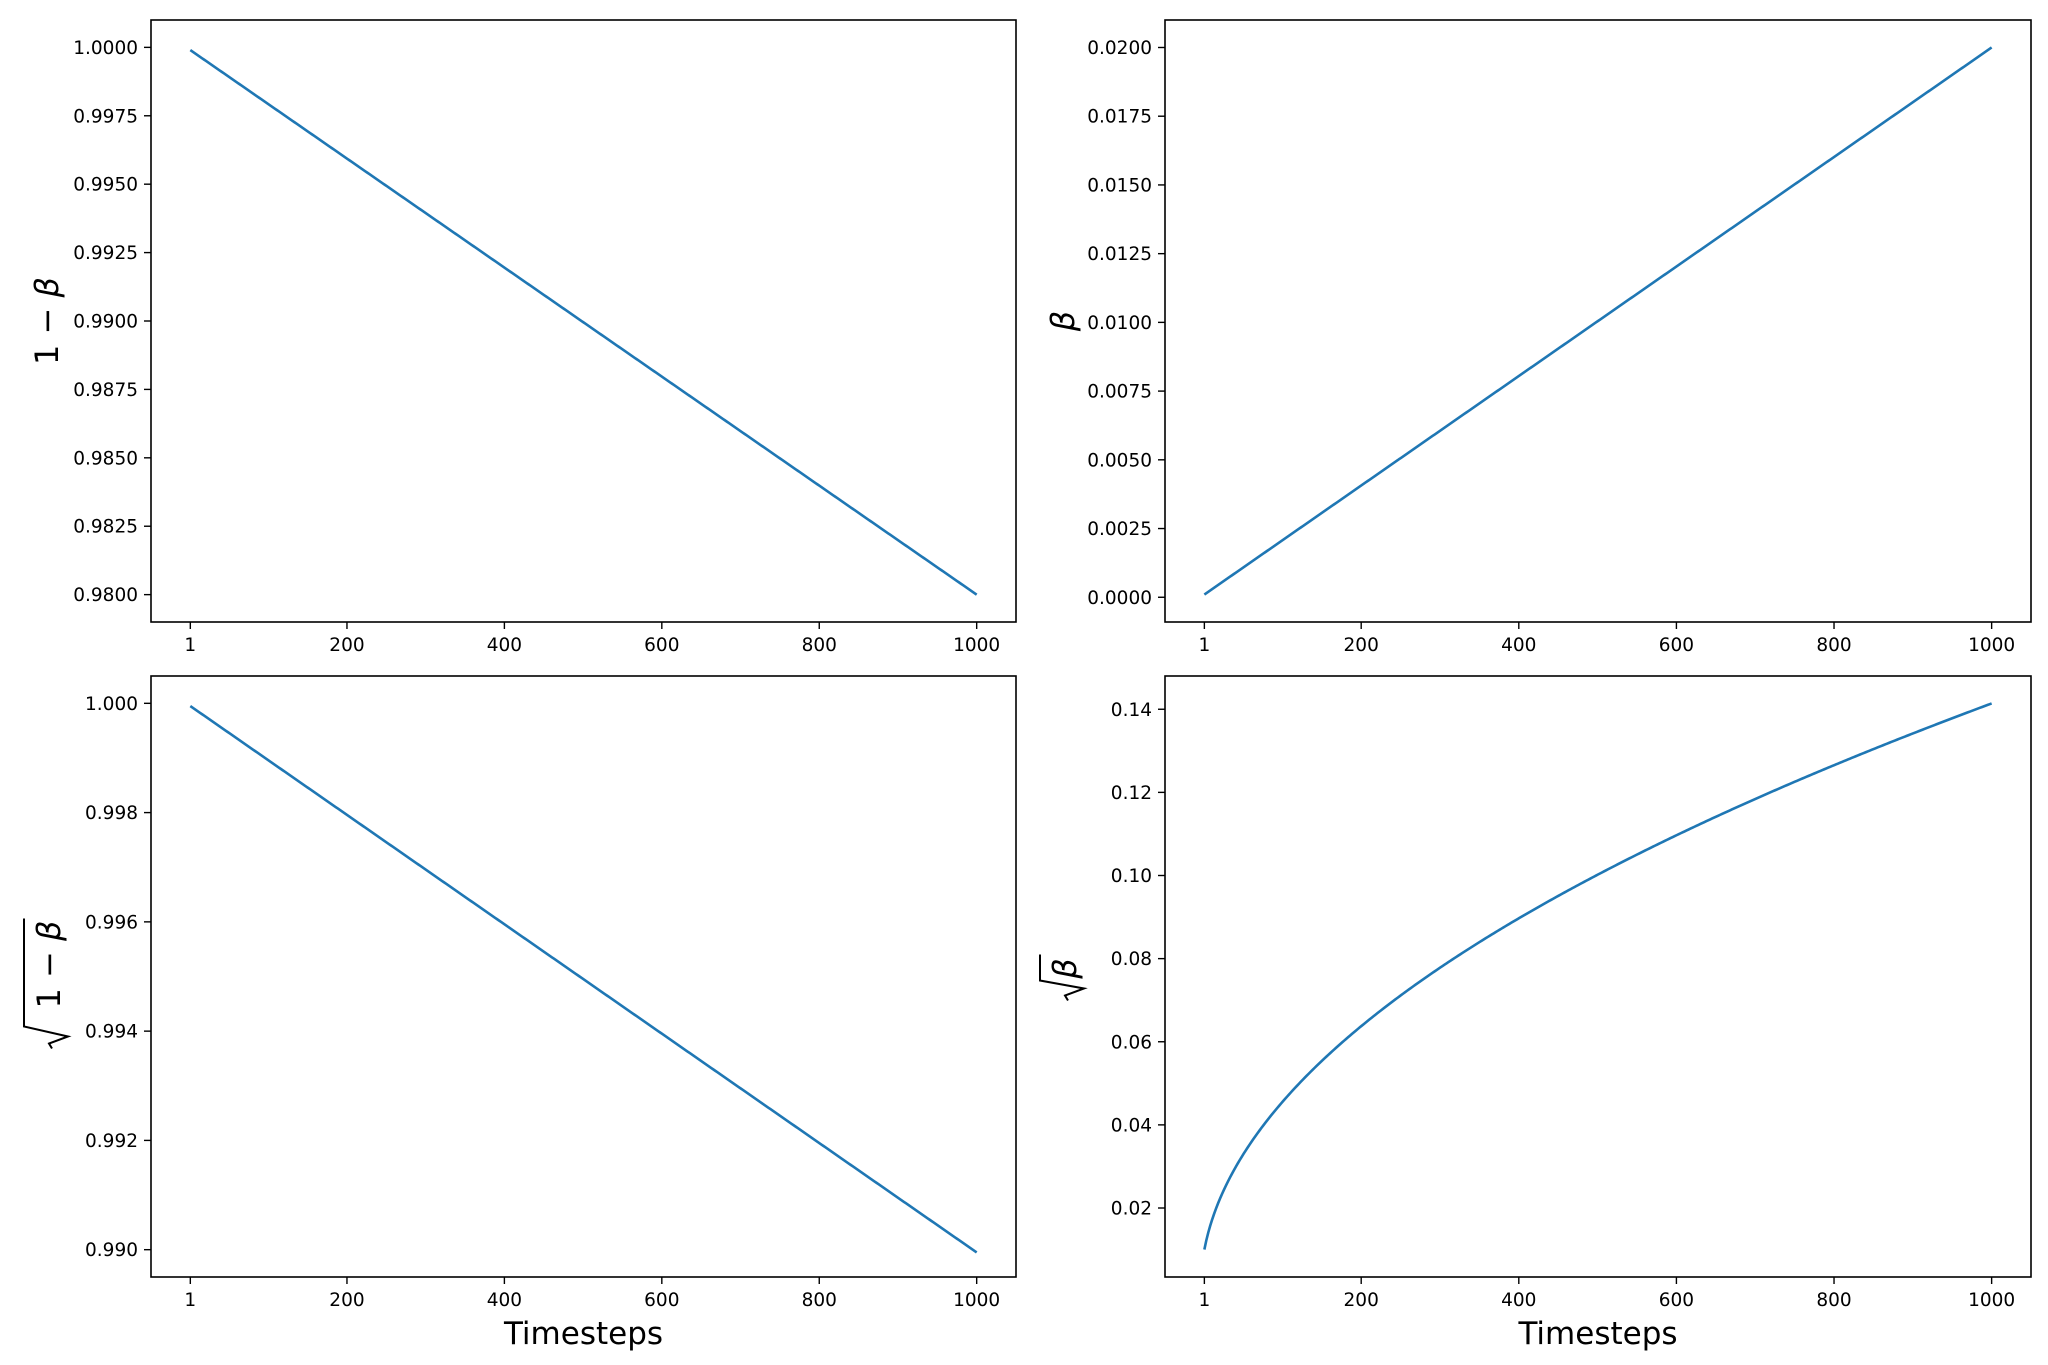 This screenshot has height=1365, width=2048. What do you see at coordinates (1131, 793) in the screenshot?
I see `y-tick-label: 0.12` at bounding box center [1131, 793].